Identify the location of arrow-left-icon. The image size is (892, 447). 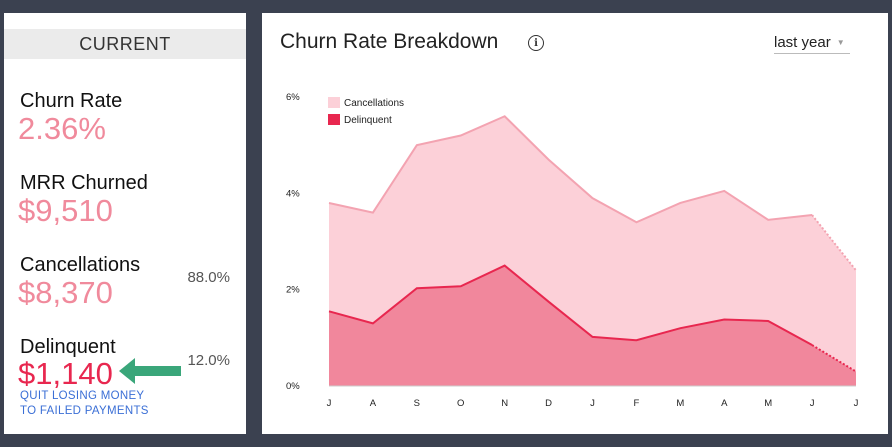
(150, 371).